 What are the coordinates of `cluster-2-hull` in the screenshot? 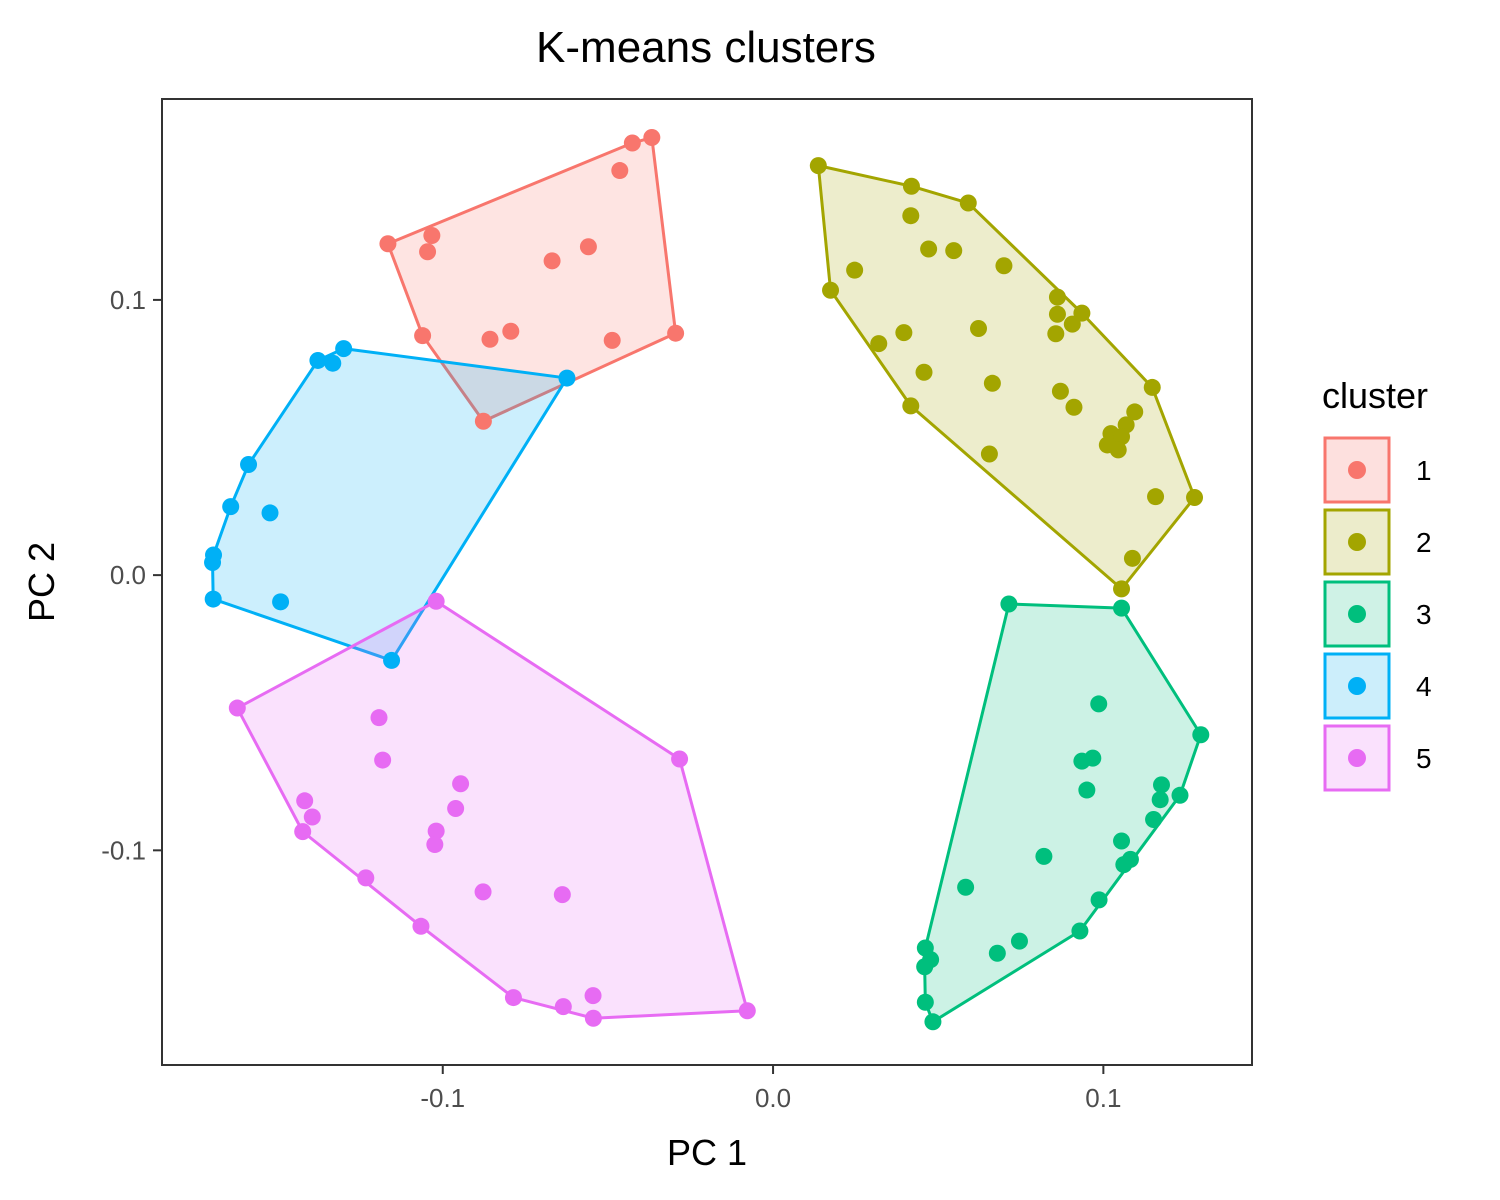 It's located at (1006, 377).